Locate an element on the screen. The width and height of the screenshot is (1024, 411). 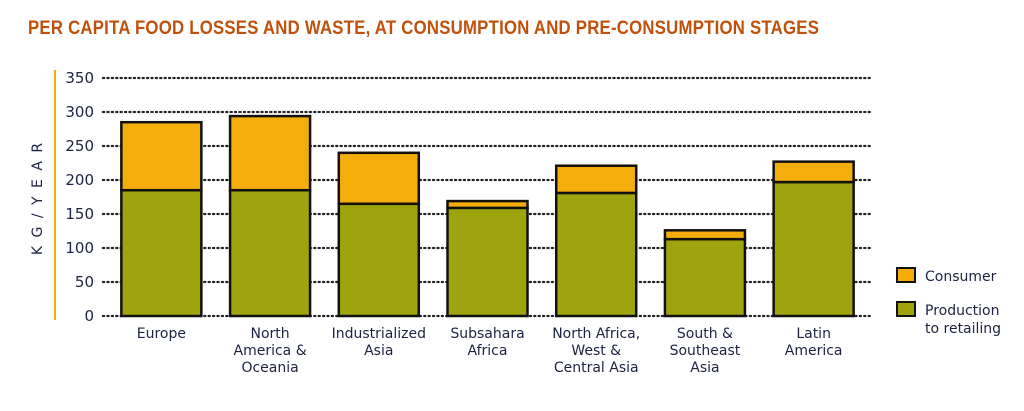
x-tick-label: West & is located at coordinates (596, 351).